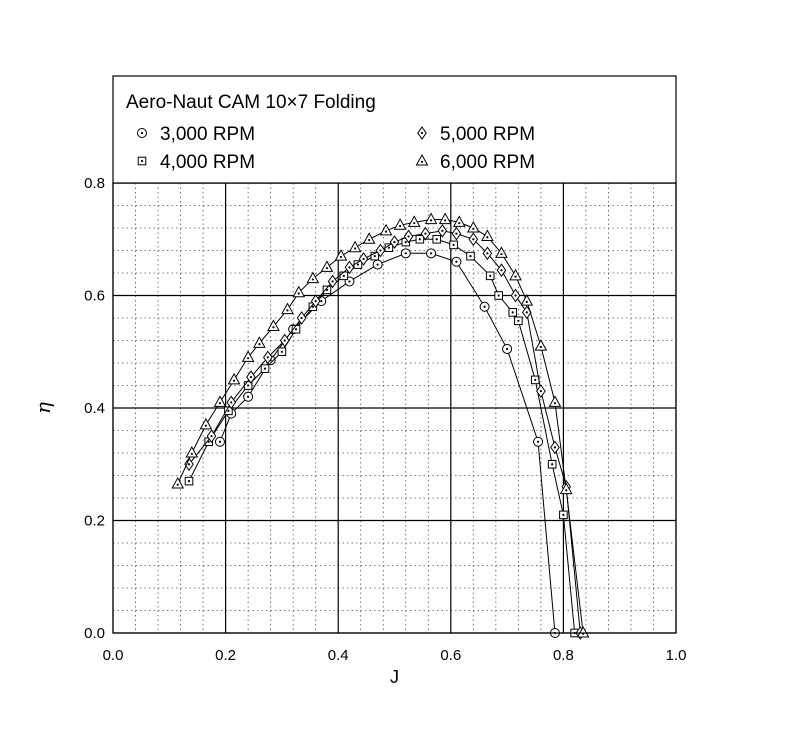  What do you see at coordinates (487, 134) in the screenshot?
I see `legend-label: 5,000 RPM` at bounding box center [487, 134].